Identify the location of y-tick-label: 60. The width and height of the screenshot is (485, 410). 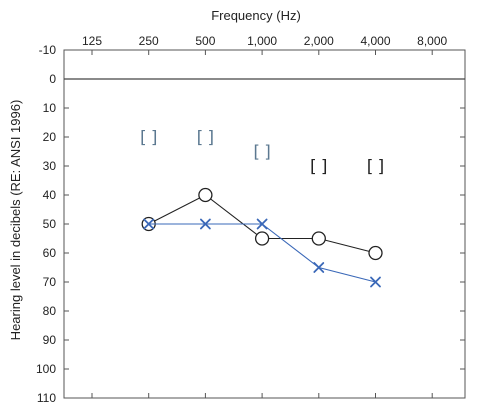
(50, 253).